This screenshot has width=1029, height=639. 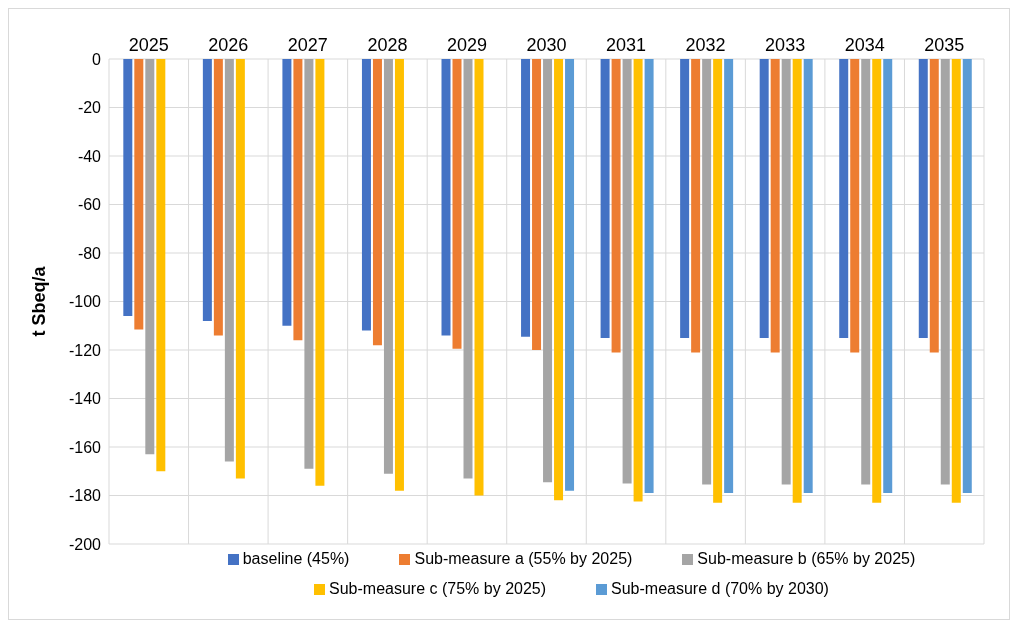 What do you see at coordinates (626, 45) in the screenshot?
I see `x-tick-label: 2031` at bounding box center [626, 45].